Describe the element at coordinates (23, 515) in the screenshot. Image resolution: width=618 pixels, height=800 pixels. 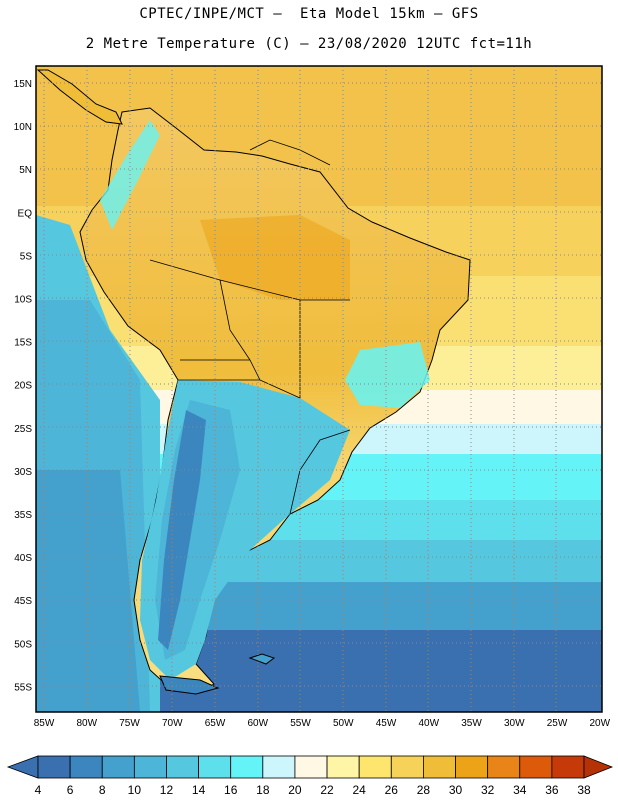
I see `lat-label: 35S` at that location.